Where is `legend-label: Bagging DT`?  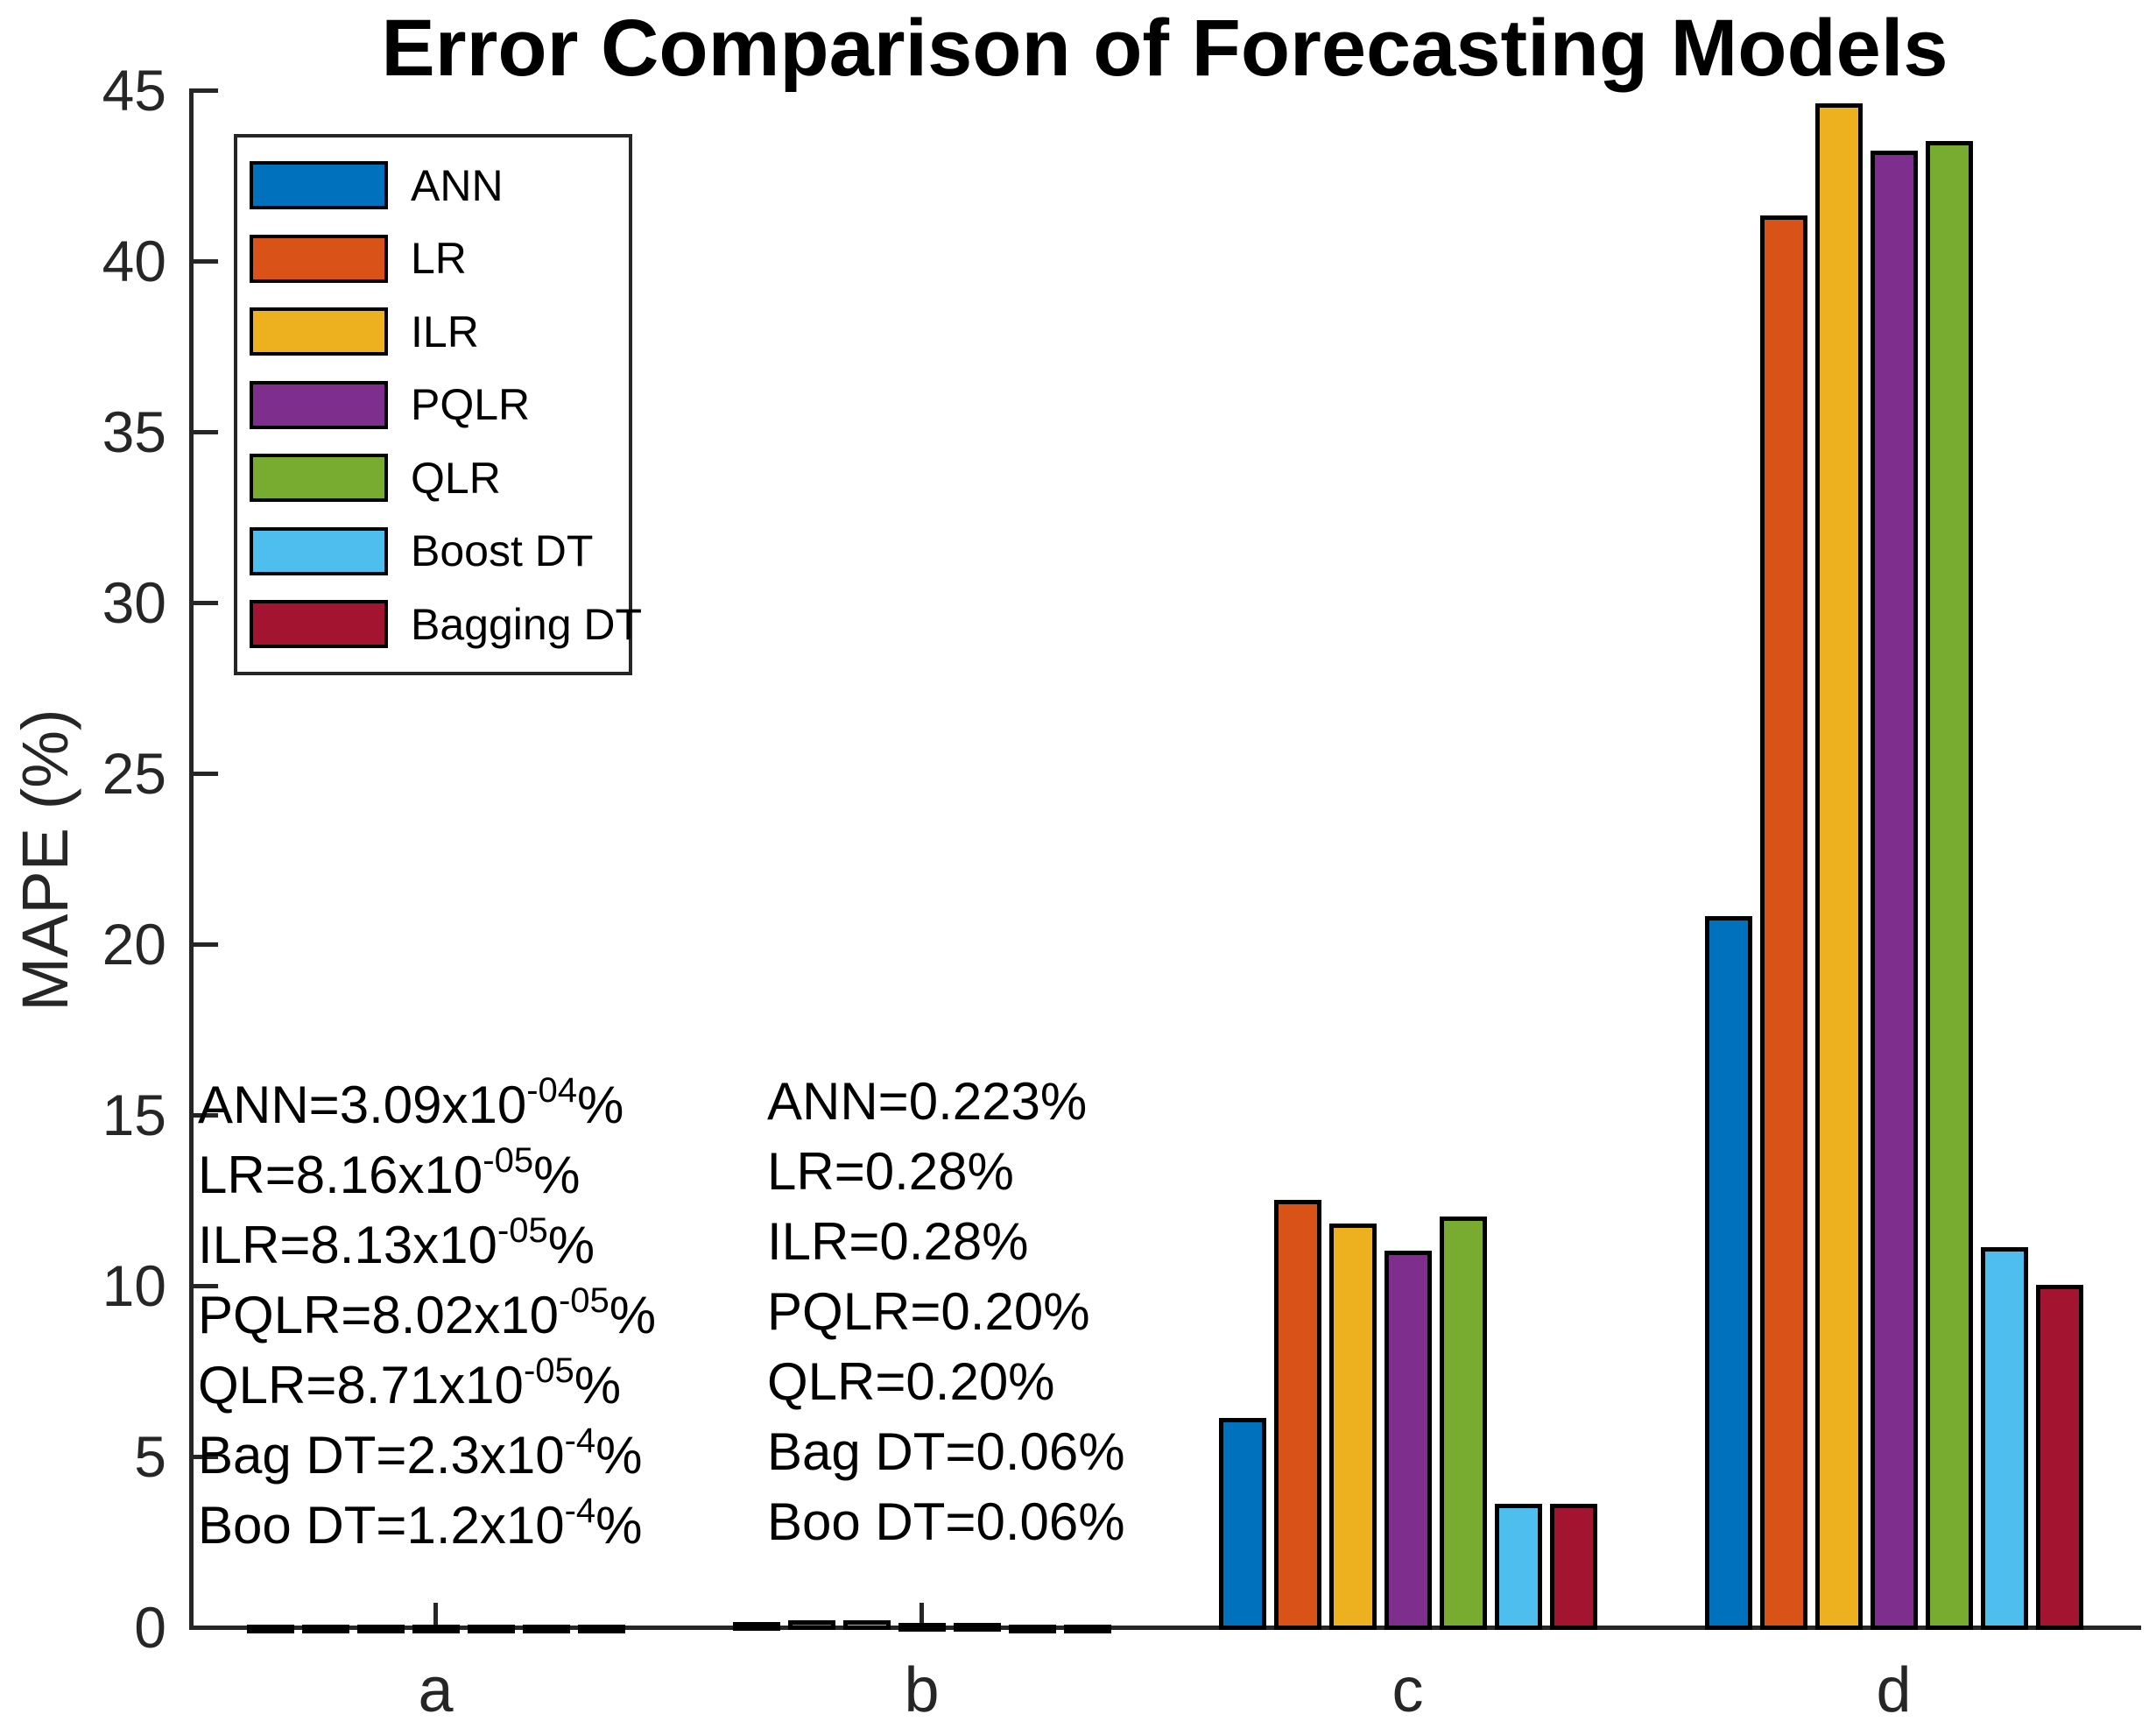
legend-label: Bagging DT is located at coordinates (527, 624).